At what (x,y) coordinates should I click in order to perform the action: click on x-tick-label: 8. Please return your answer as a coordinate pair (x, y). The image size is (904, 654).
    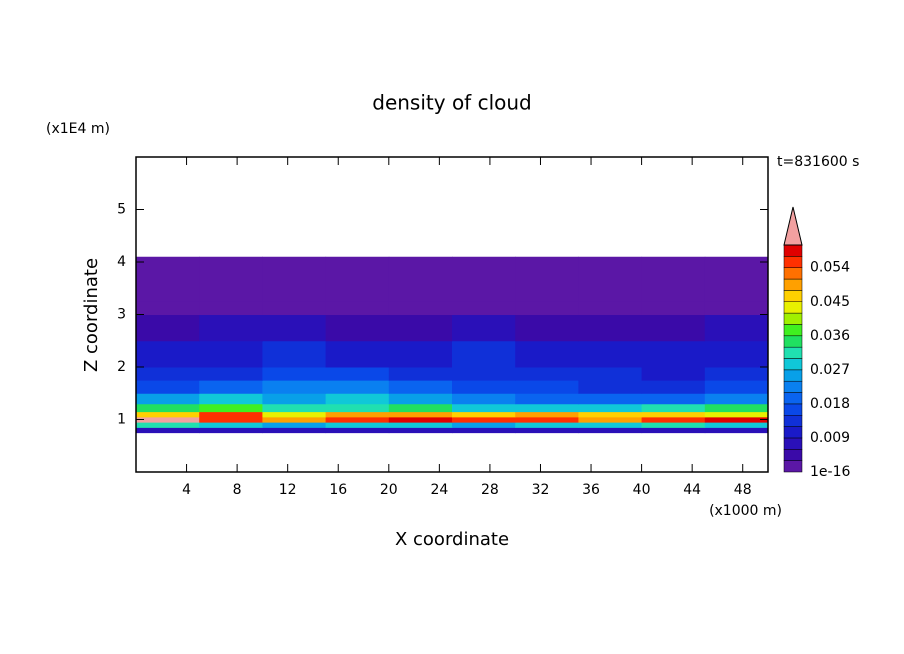
    Looking at the image, I should click on (237, 490).